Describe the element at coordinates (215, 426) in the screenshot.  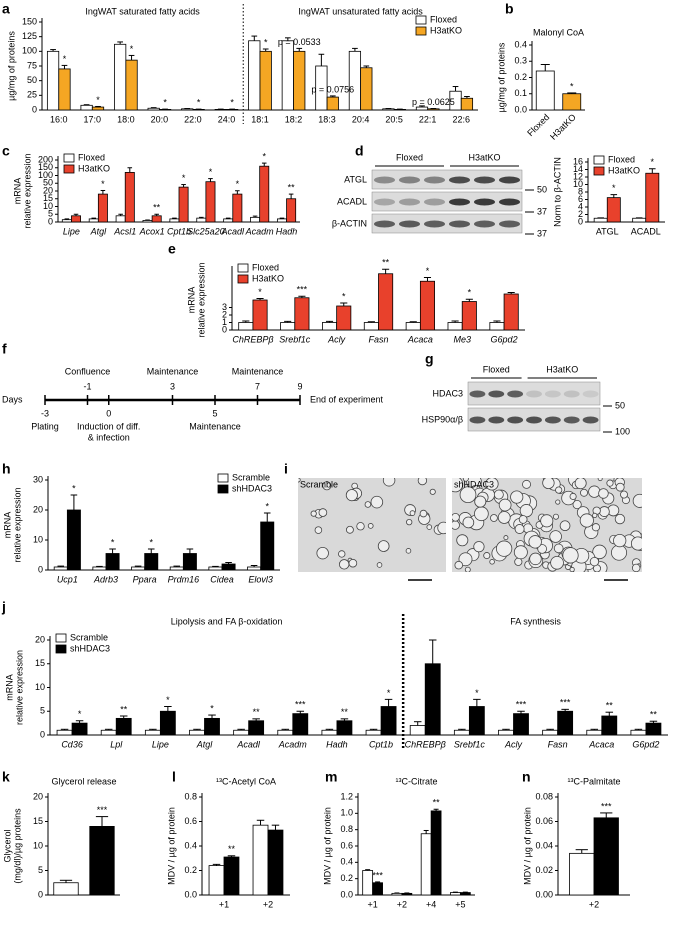
I see `timeline-event: Maintenance` at that location.